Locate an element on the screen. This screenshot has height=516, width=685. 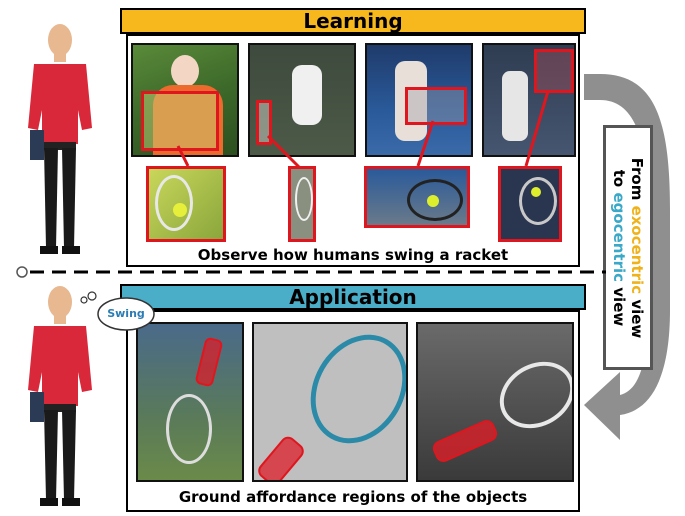
label-view-2: view is located at coordinates (619, 306).